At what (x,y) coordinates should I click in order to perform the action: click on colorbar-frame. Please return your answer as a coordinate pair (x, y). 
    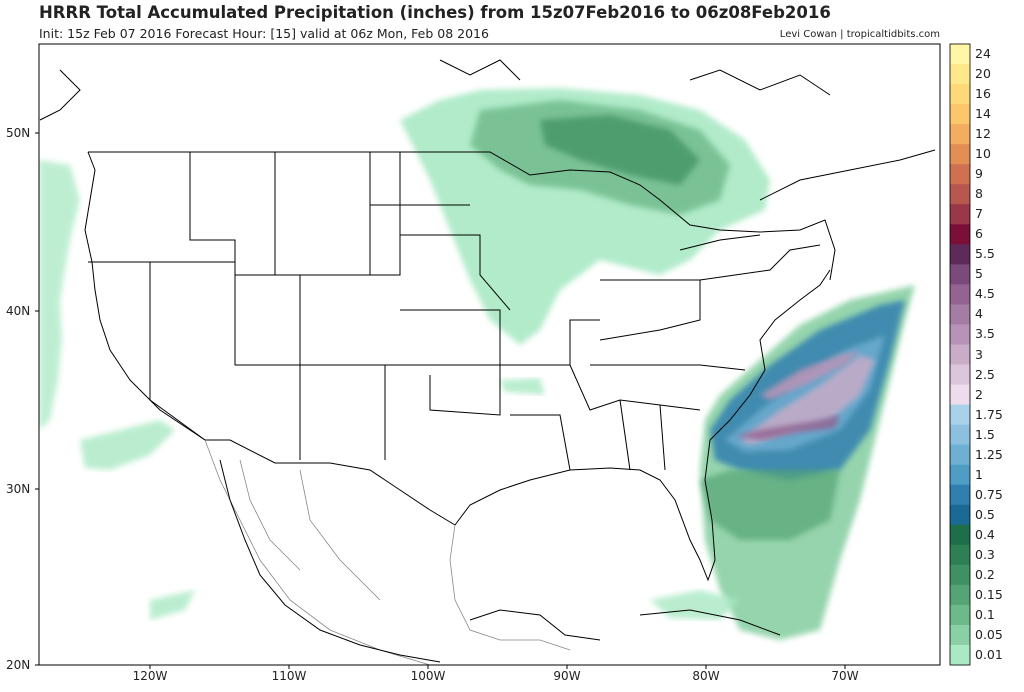
    Looking at the image, I should click on (960, 354).